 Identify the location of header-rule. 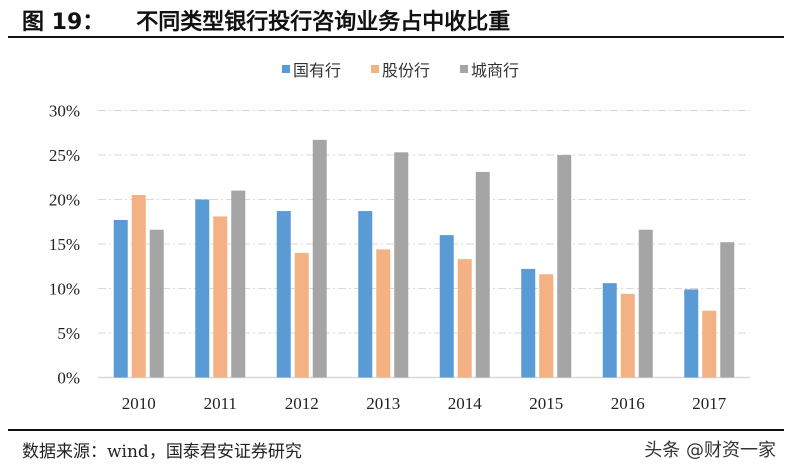
(396, 37).